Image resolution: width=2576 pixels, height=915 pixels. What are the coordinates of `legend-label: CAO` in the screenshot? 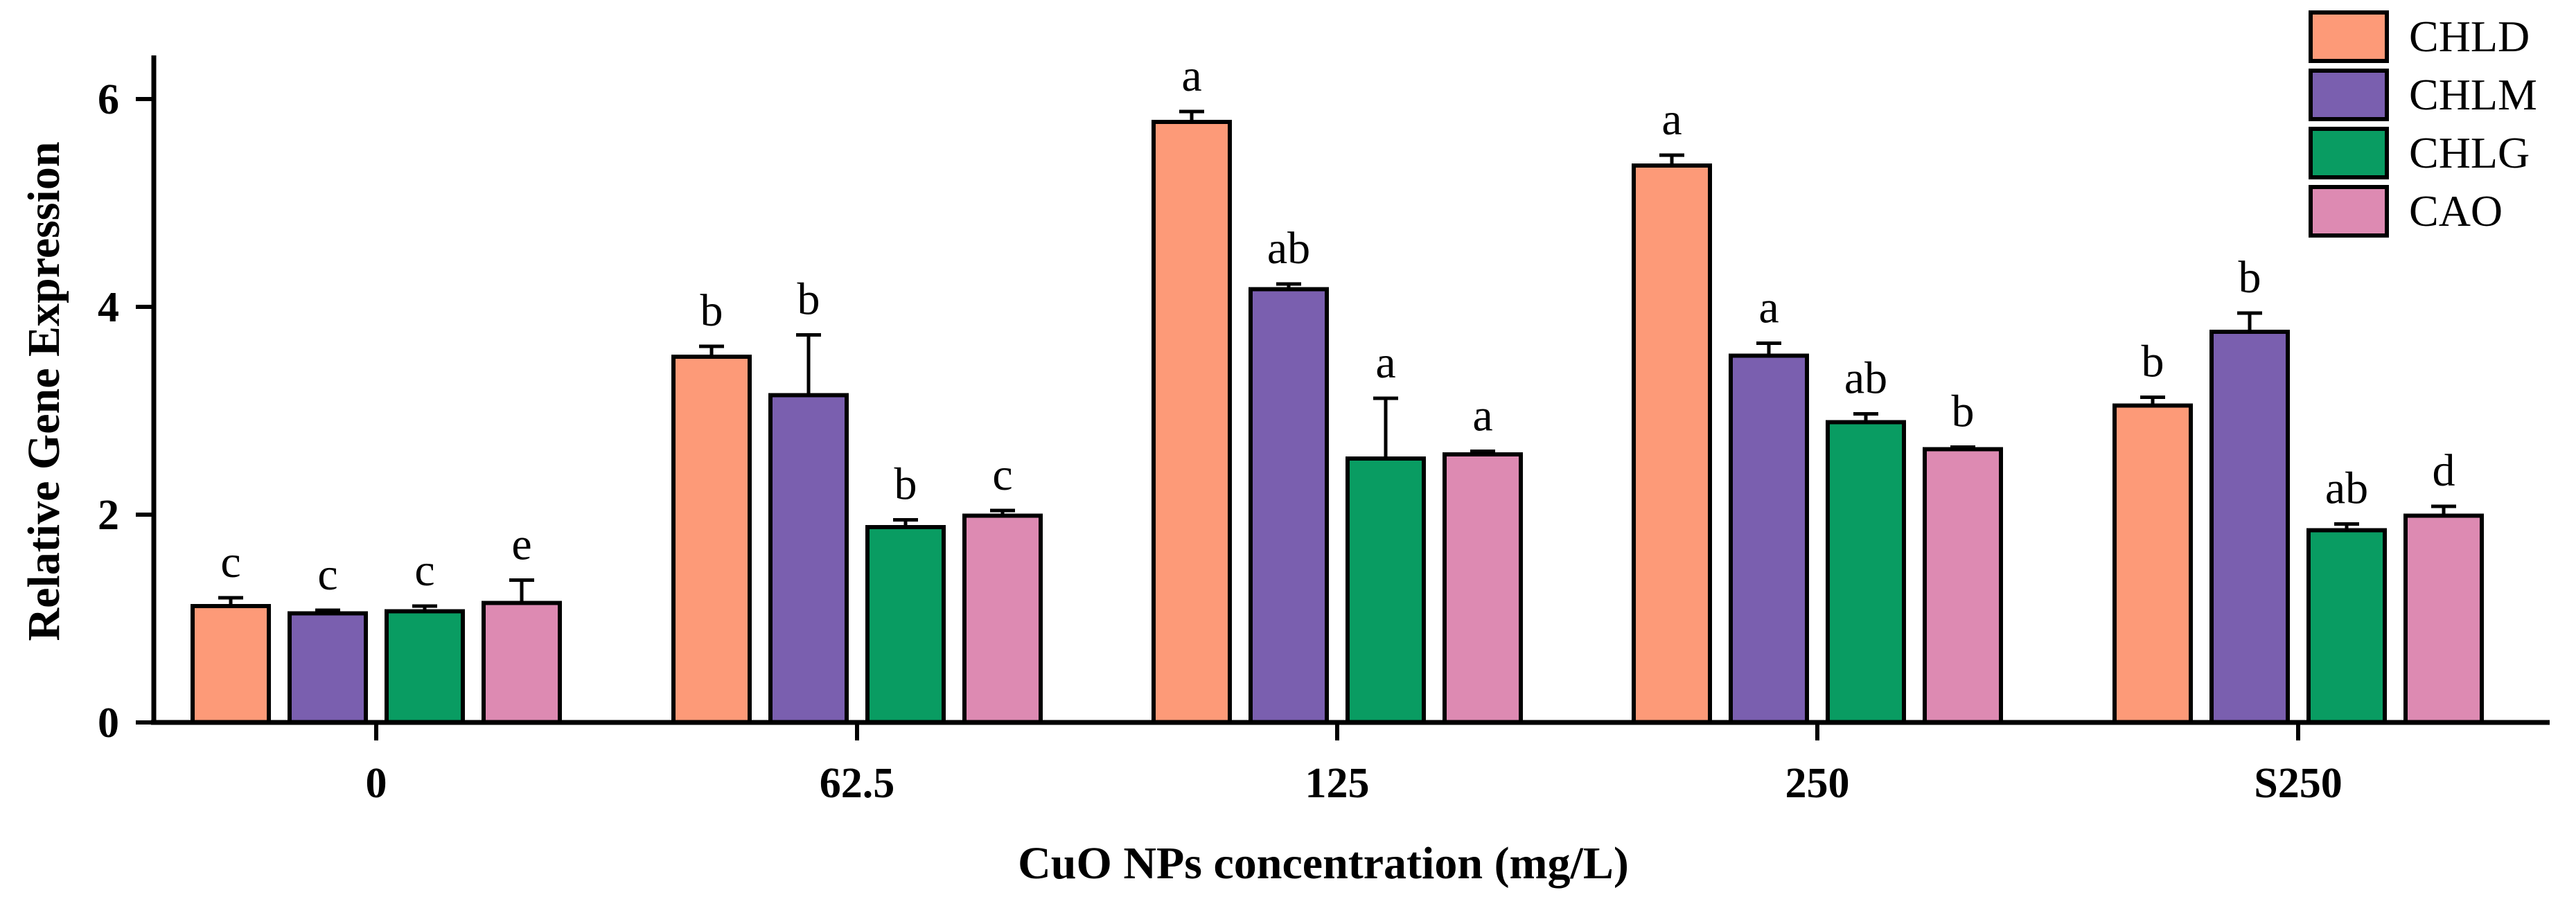 It's located at (2456, 211).